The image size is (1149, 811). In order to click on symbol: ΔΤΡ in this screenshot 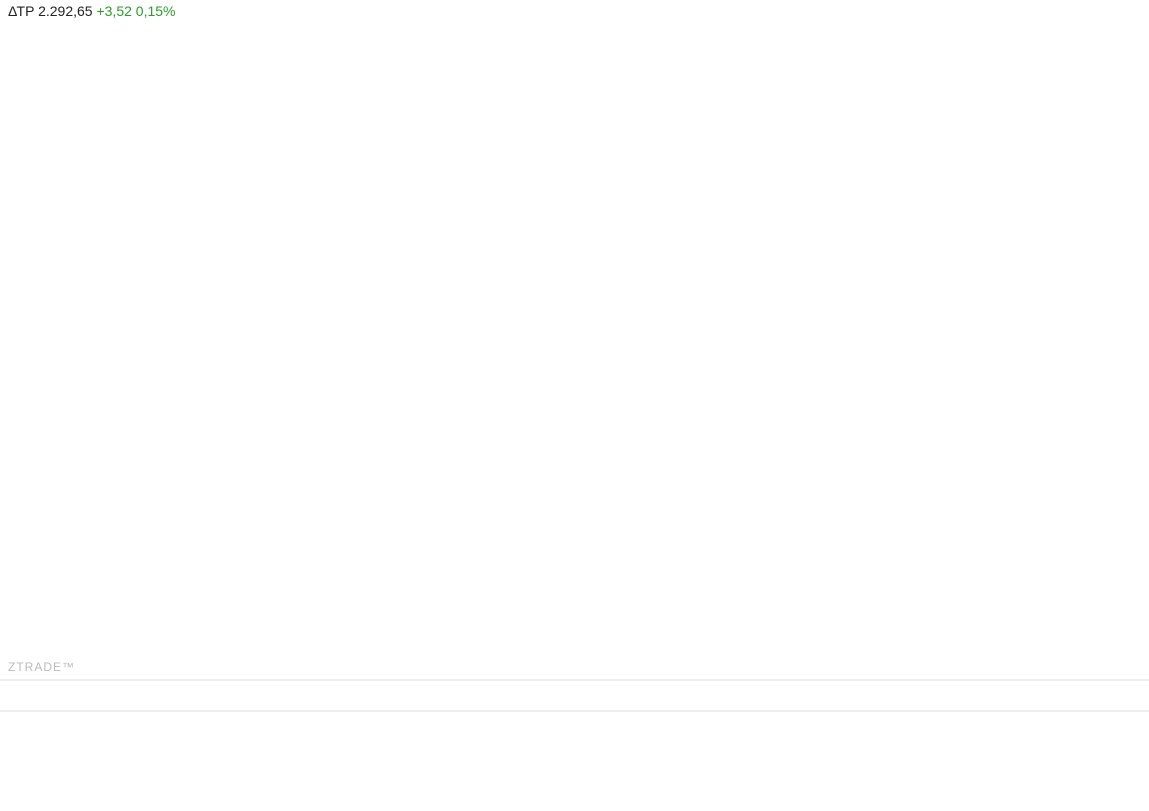, I will do `click(21, 11)`.